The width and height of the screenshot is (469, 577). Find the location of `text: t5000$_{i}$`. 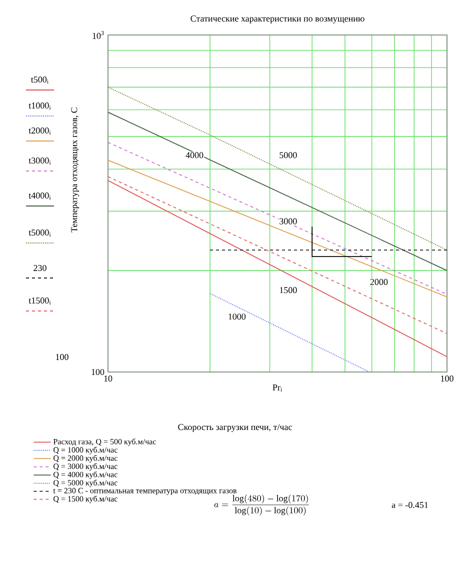

text: t5000$_{i}$ is located at coordinates (39, 232).